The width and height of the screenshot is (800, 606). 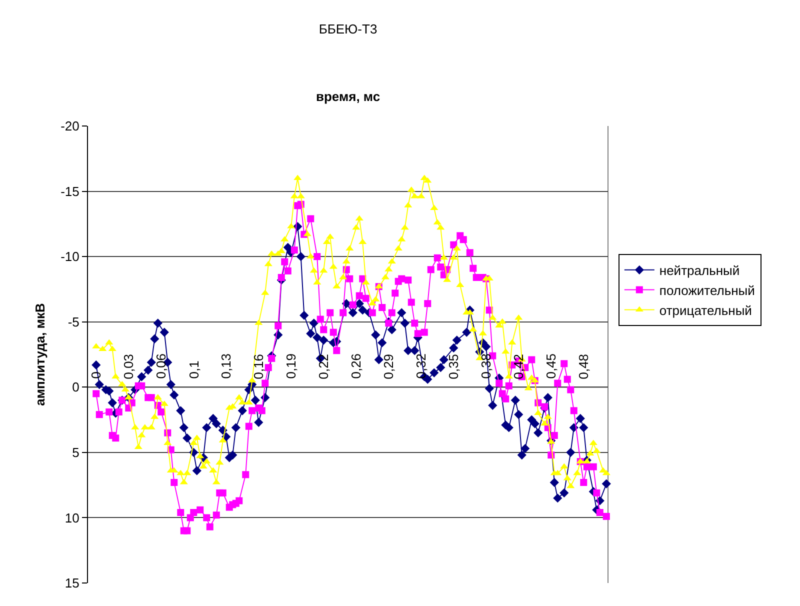 I want to click on x-tick-label: 0,13, so click(x=226, y=366).